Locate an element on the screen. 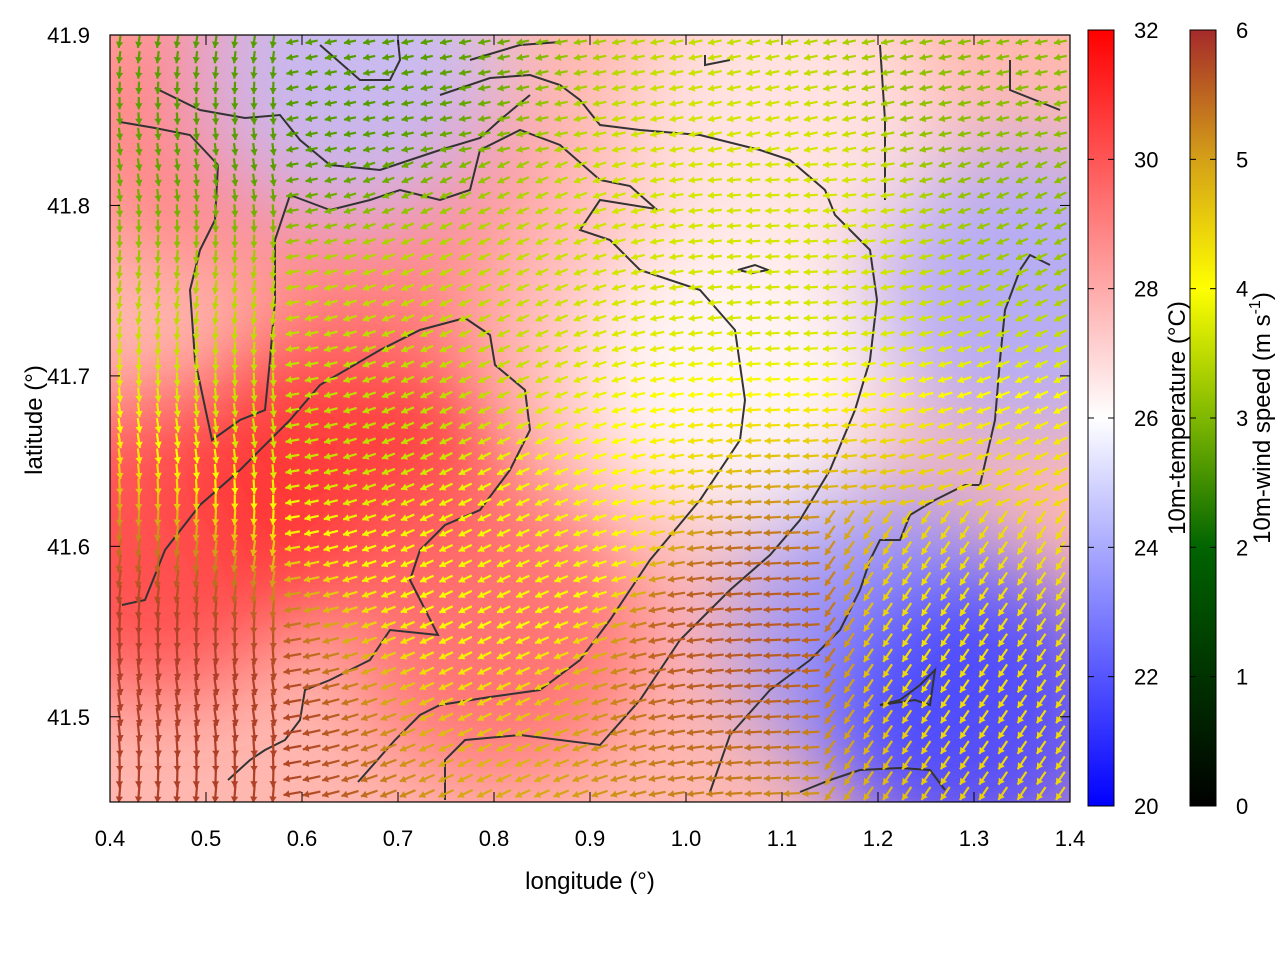  x-tick-label: 0.7 is located at coordinates (398, 838).